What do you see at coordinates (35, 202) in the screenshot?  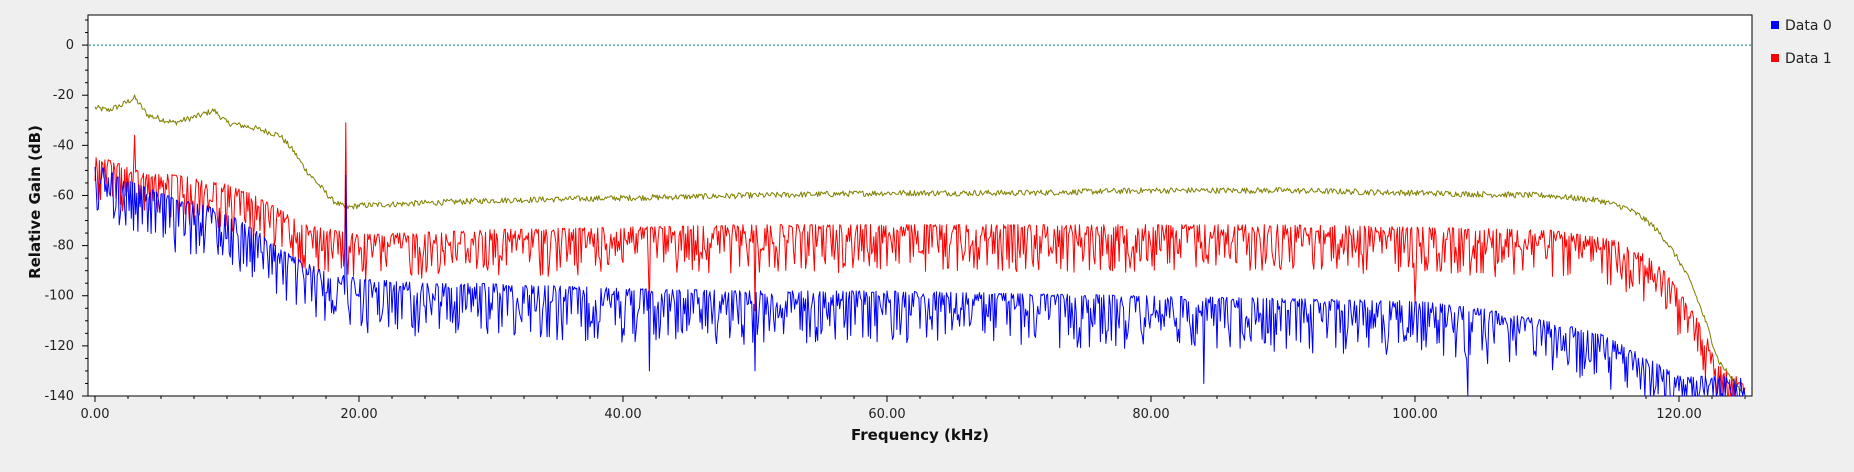 I see `y-axis-title: Relative Gain (dB)` at bounding box center [35, 202].